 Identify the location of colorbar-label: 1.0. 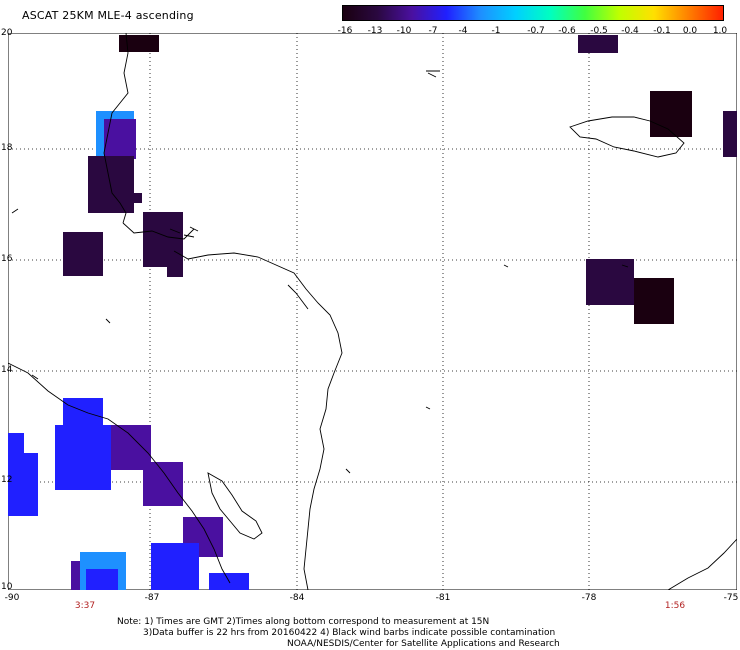
(720, 31).